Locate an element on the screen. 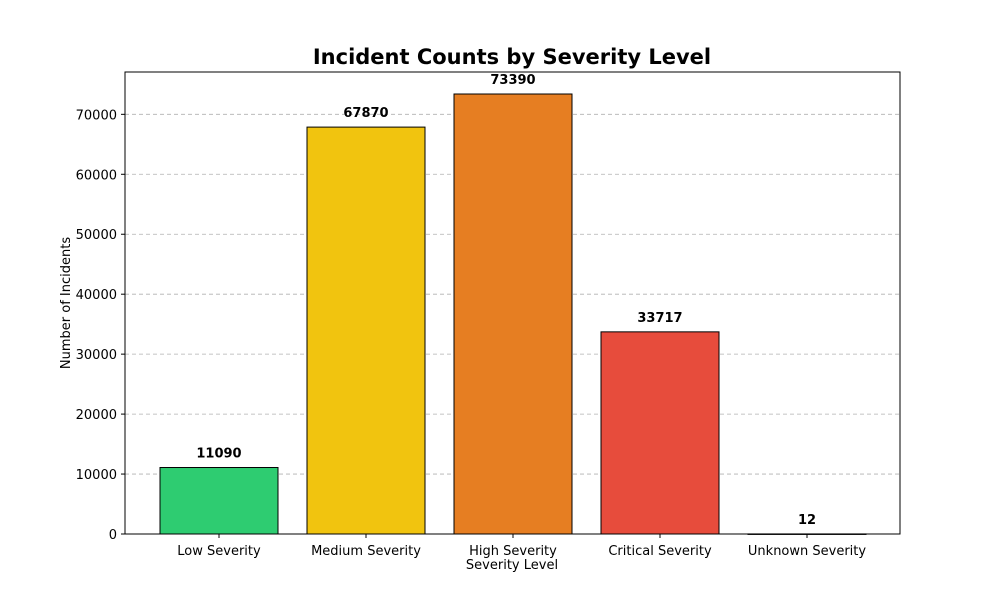  y-tick-label: 10000 is located at coordinates (96, 475).